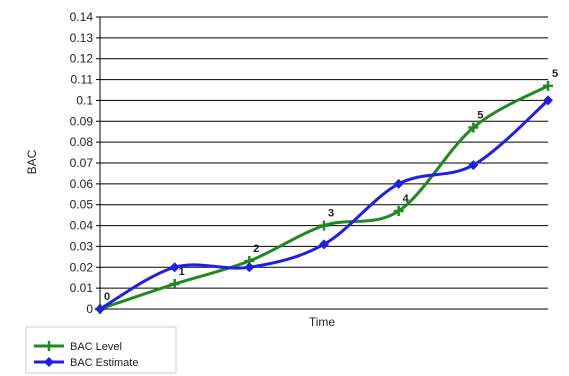 The image size is (569, 376). What do you see at coordinates (82, 226) in the screenshot?
I see `y-tick-label: 0.04` at bounding box center [82, 226].